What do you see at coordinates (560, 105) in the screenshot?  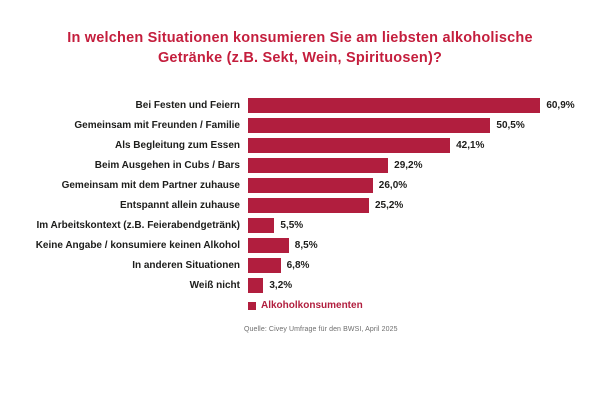 I see `value-label: 60,9%` at bounding box center [560, 105].